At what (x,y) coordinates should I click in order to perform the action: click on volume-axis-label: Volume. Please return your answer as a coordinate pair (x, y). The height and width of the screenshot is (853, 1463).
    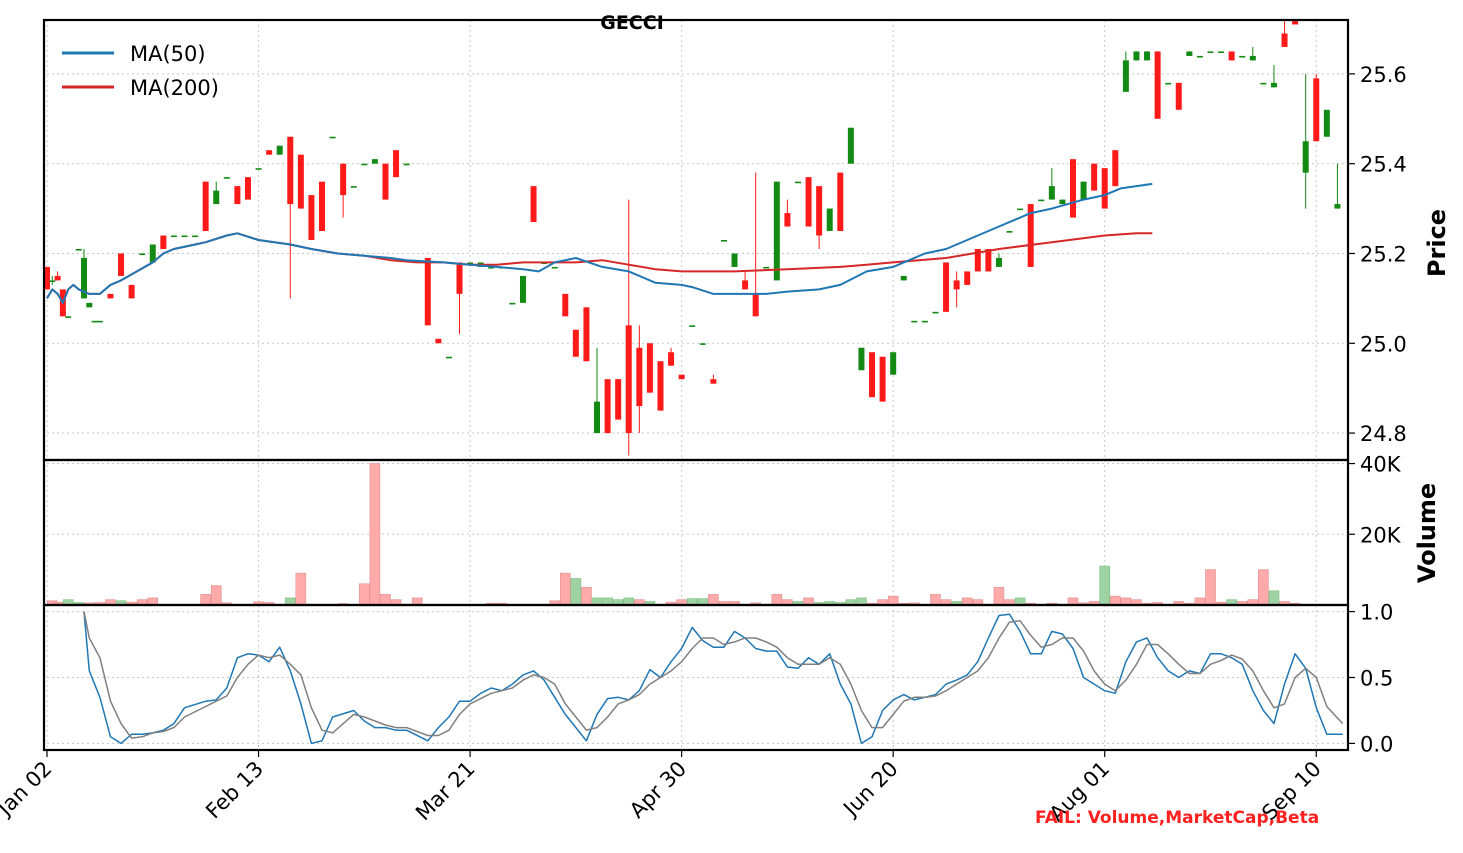
    Looking at the image, I should click on (1427, 533).